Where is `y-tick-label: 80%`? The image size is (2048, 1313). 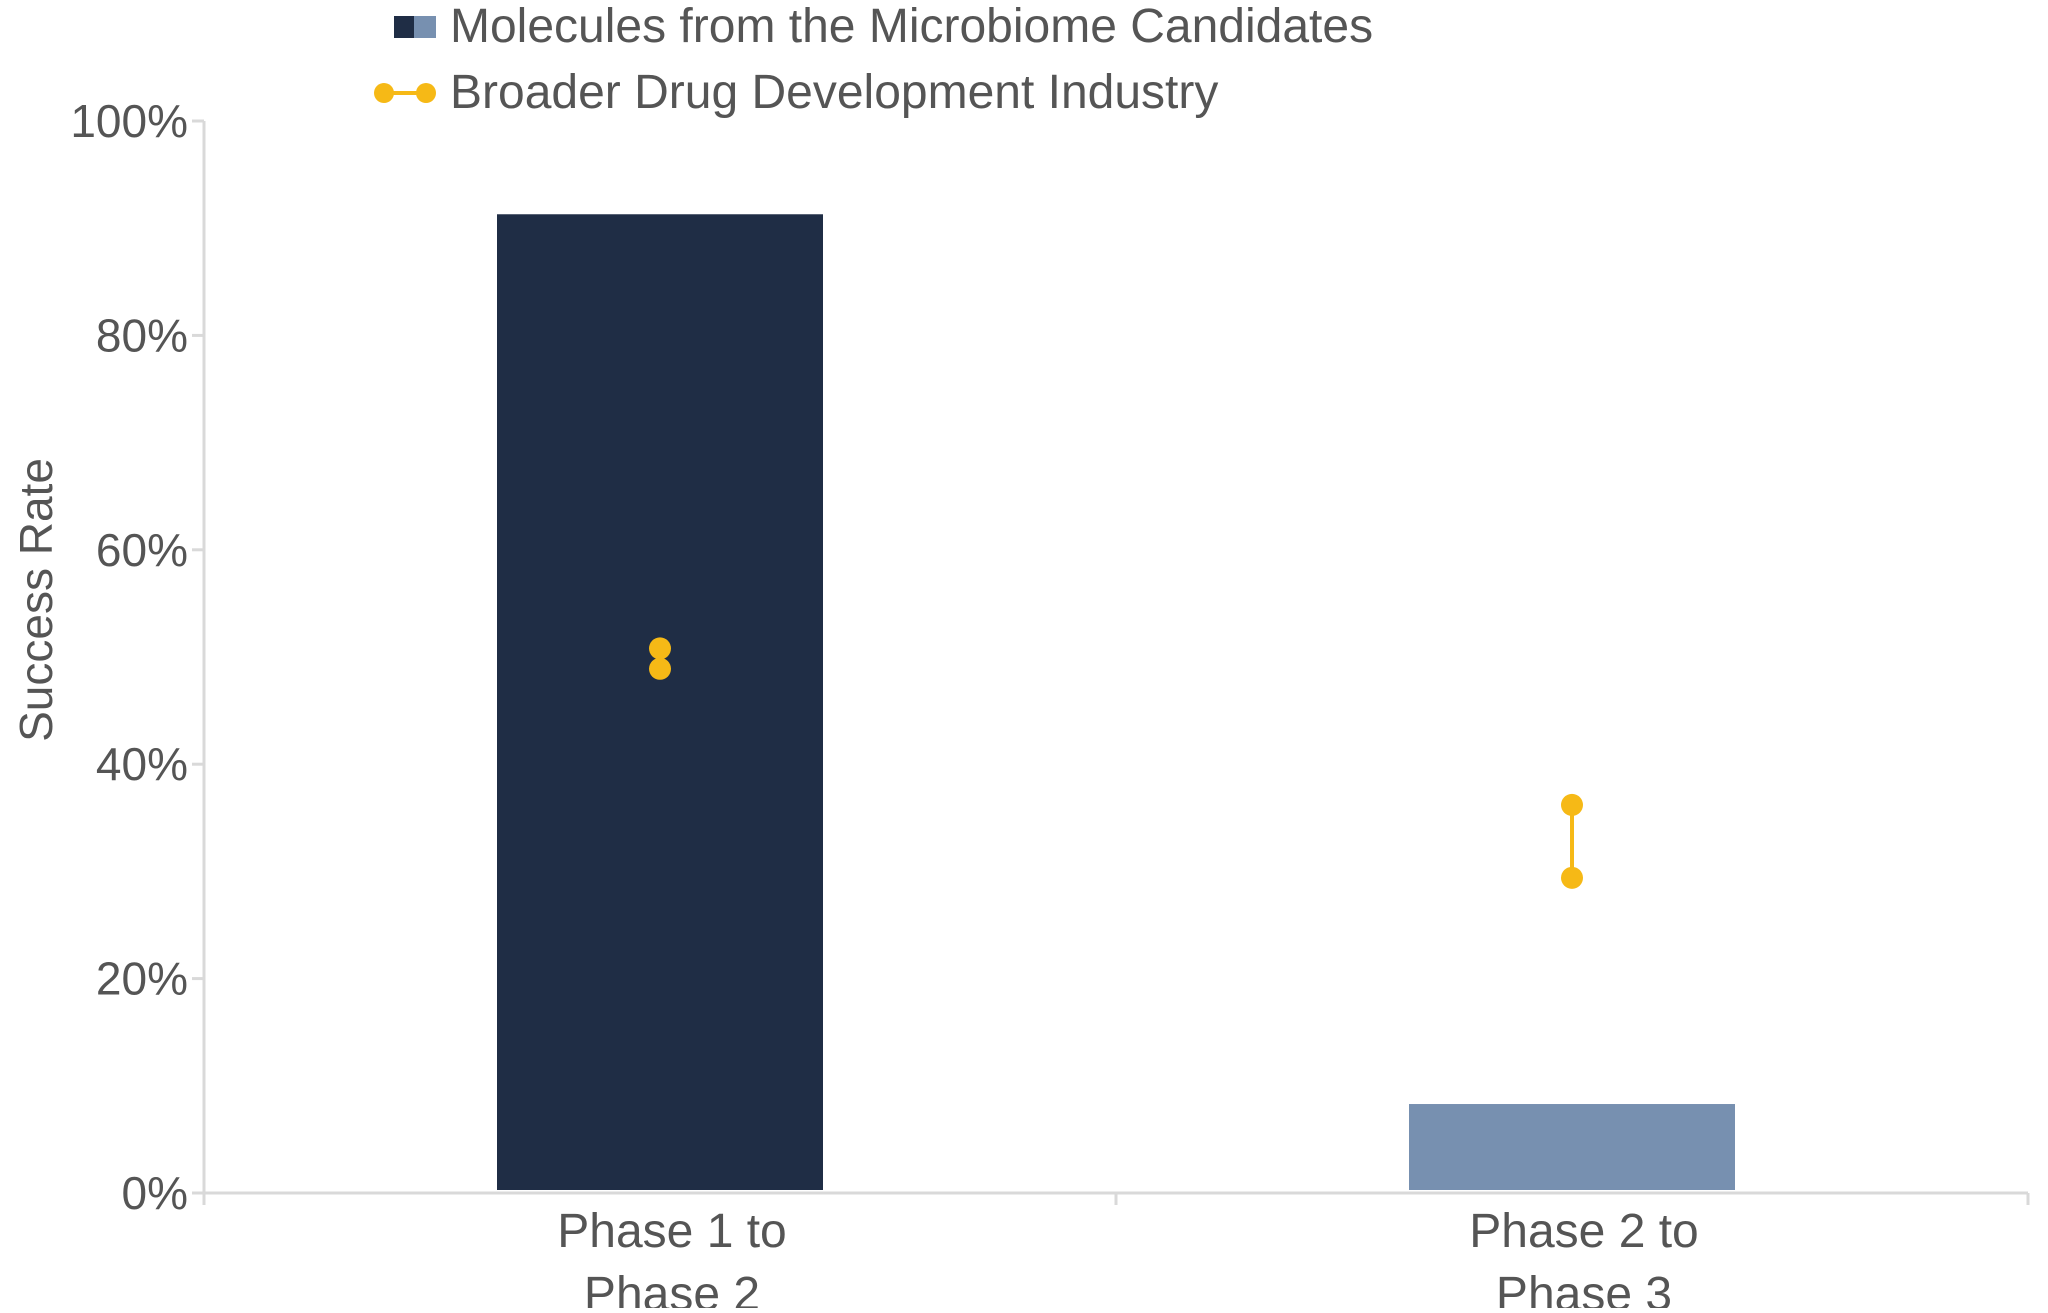
y-tick-label: 80% is located at coordinates (142, 335).